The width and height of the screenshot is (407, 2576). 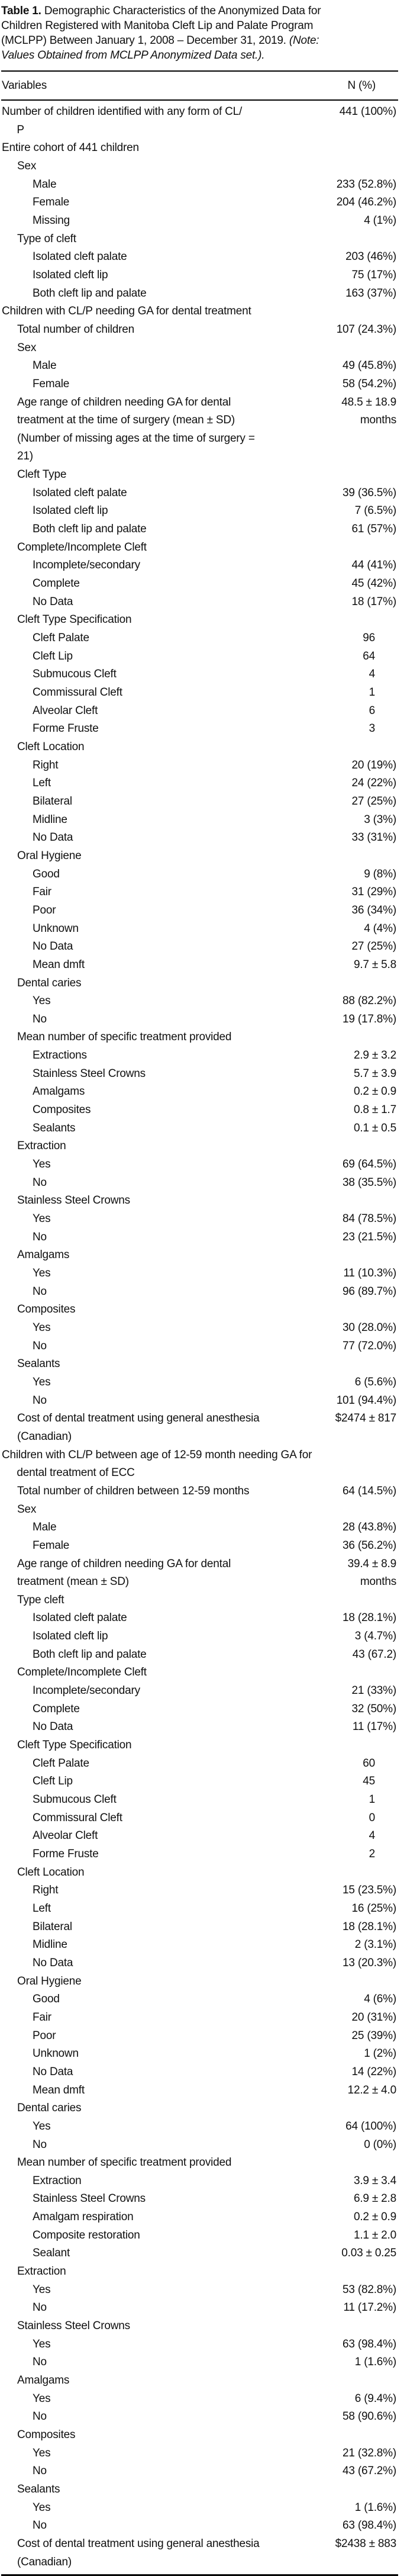 What do you see at coordinates (200, 1764) in the screenshot?
I see `table-row: Cleft Palate 60` at bounding box center [200, 1764].